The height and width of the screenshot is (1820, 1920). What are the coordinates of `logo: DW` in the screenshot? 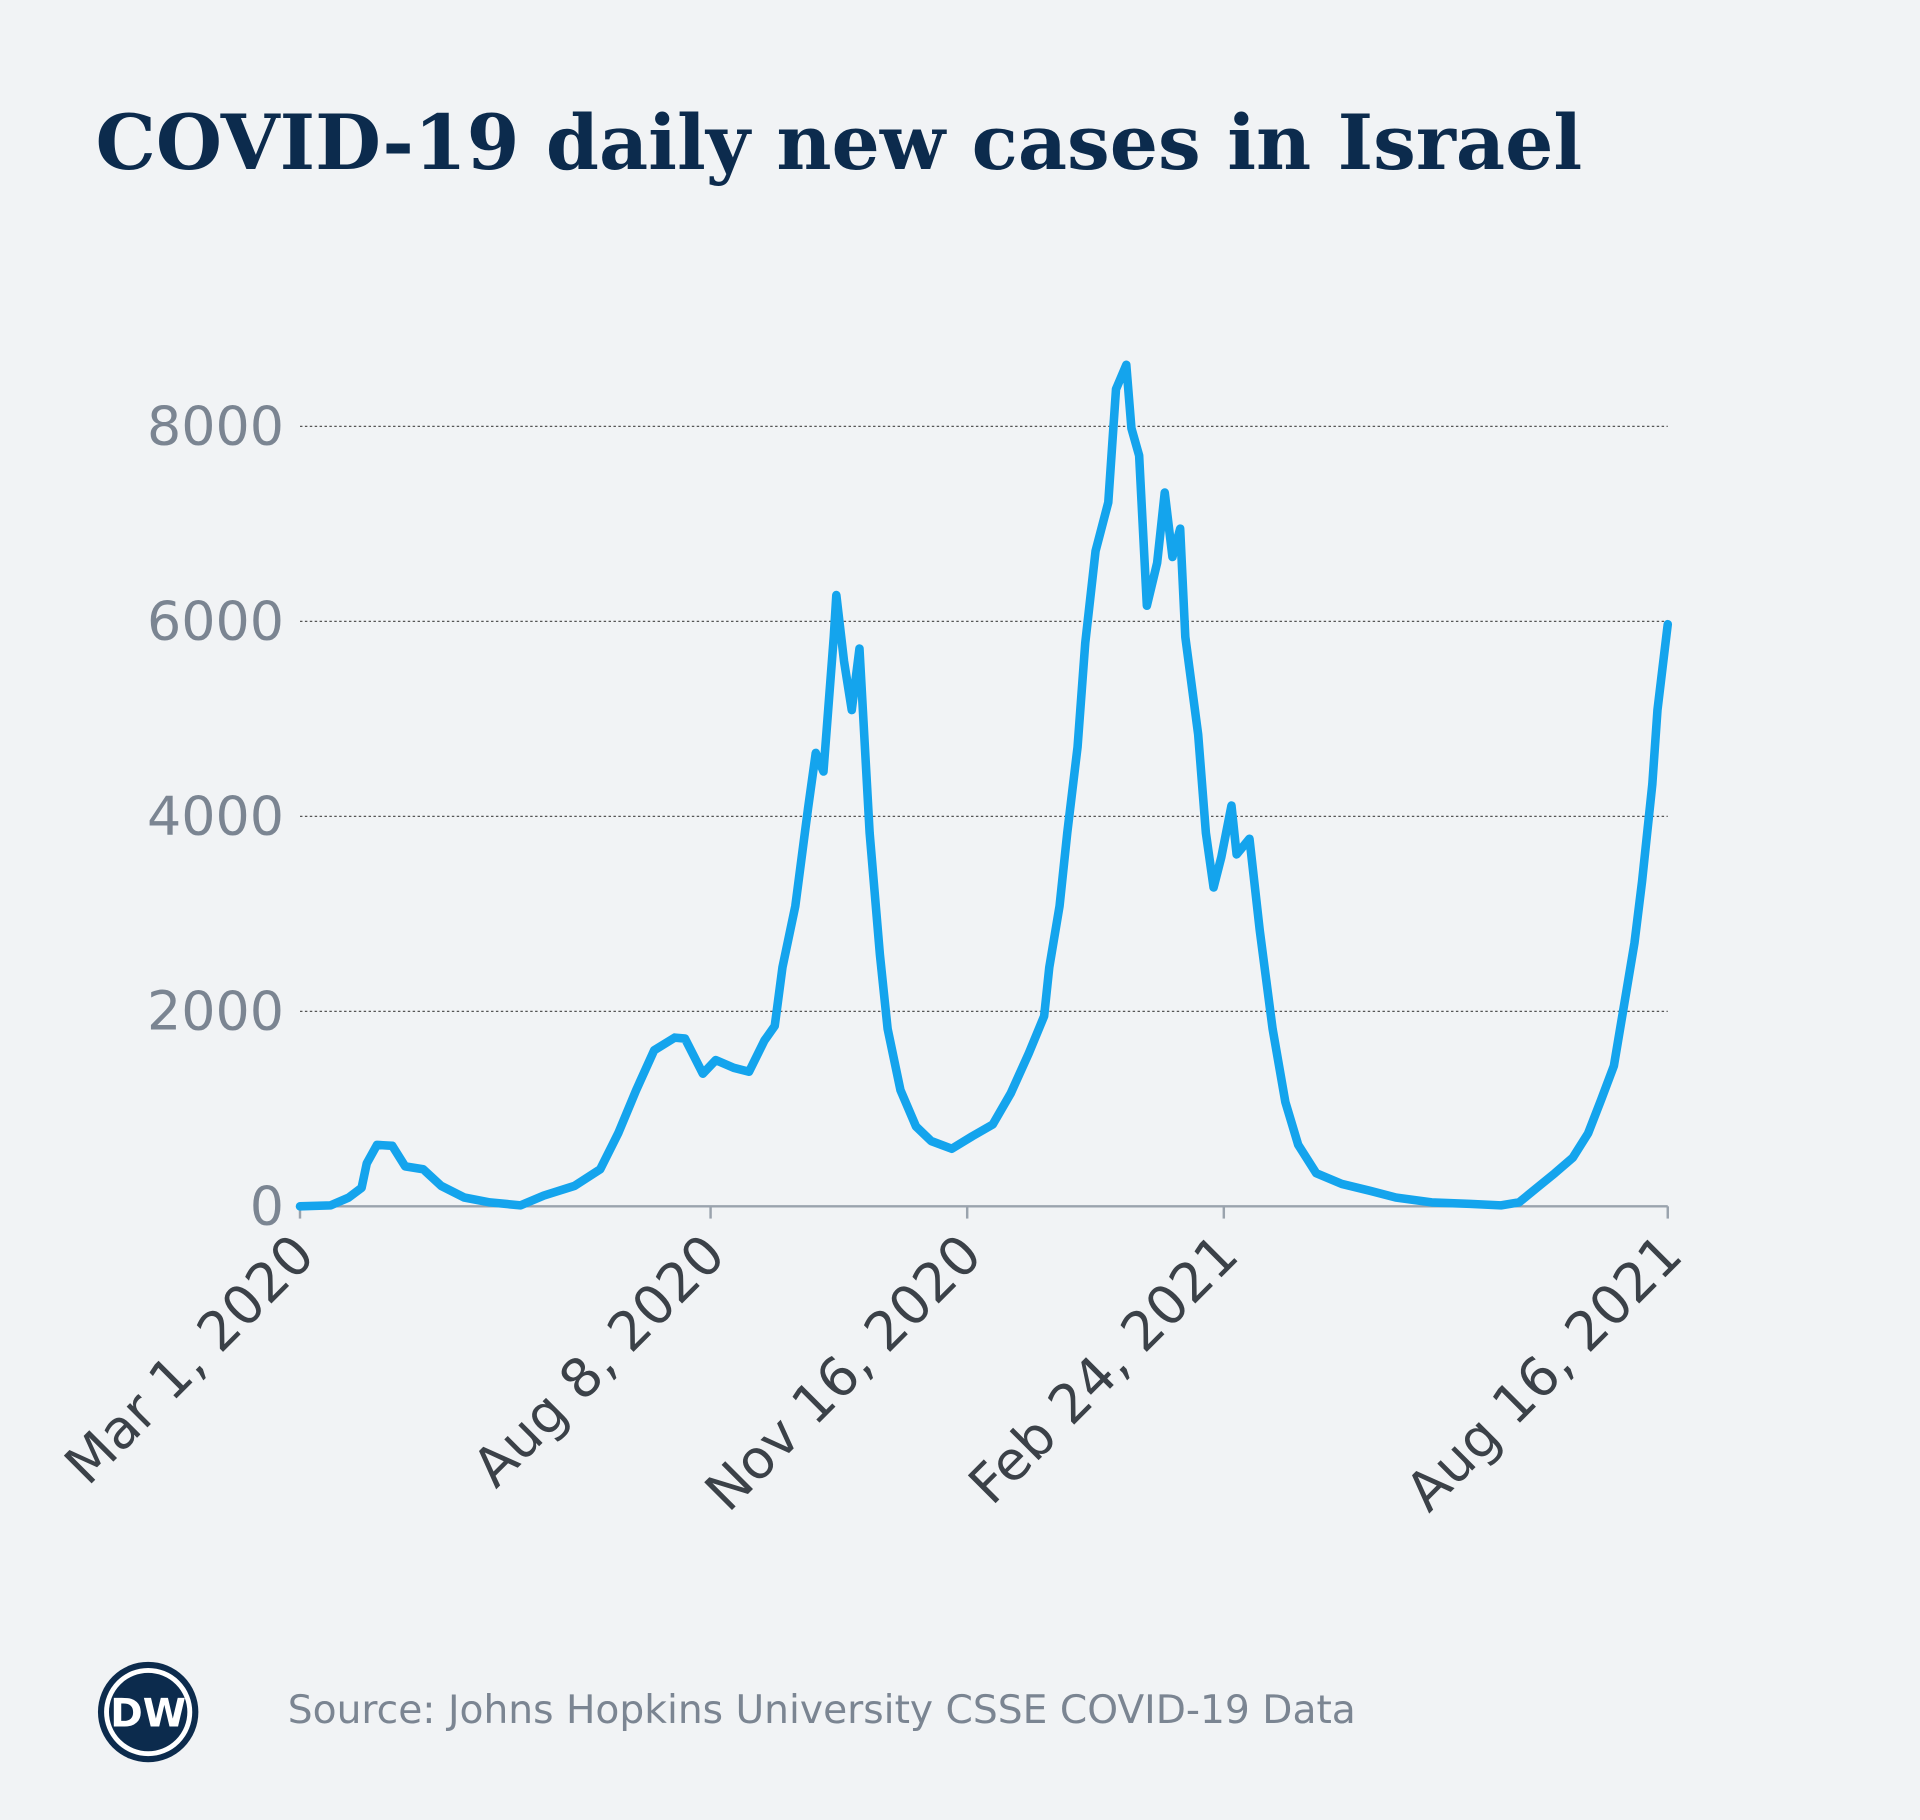 It's located at (148, 1712).